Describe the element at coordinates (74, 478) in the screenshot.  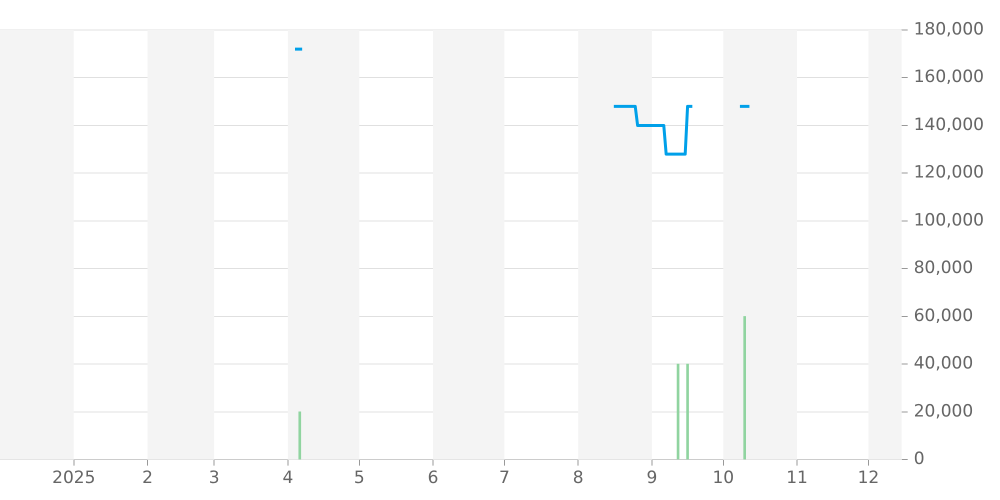
I see `x-tick-label: 2025` at that location.